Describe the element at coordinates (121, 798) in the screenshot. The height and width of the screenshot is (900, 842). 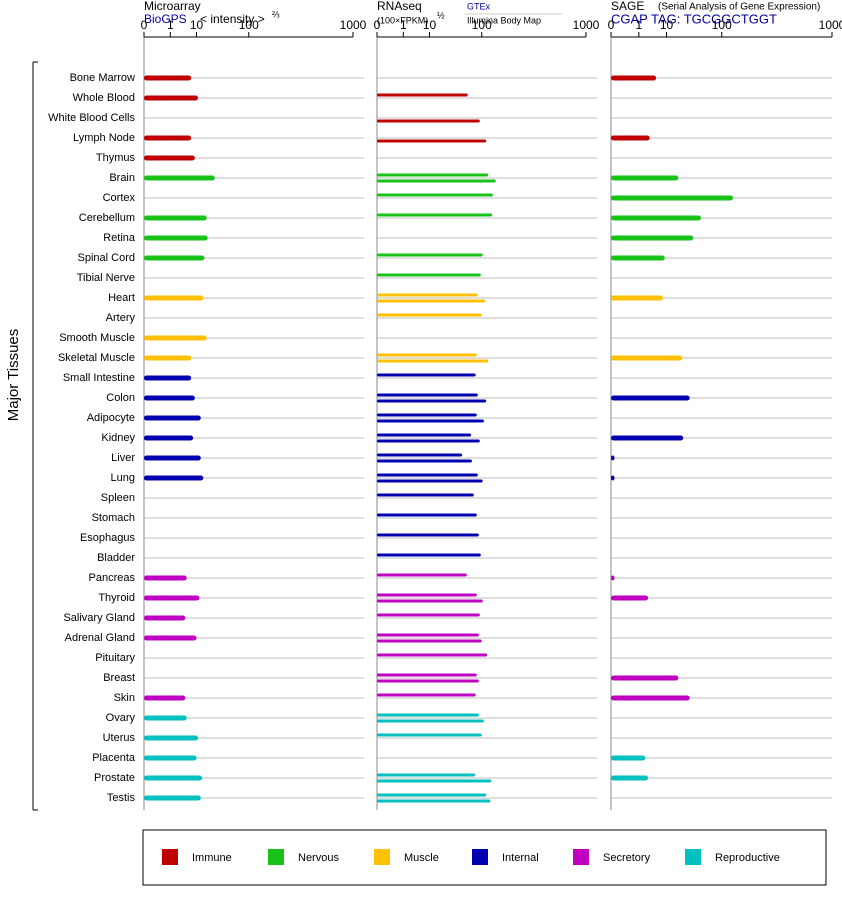
I see `category-label: Testis` at that location.